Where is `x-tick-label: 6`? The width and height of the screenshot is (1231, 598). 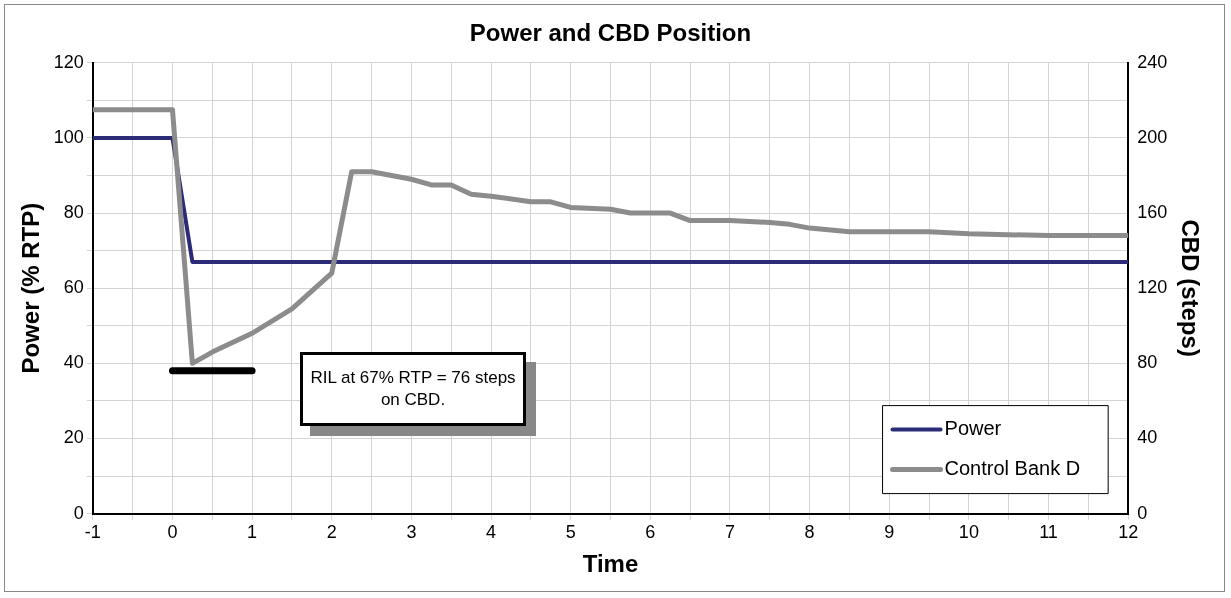 x-tick-label: 6 is located at coordinates (650, 532).